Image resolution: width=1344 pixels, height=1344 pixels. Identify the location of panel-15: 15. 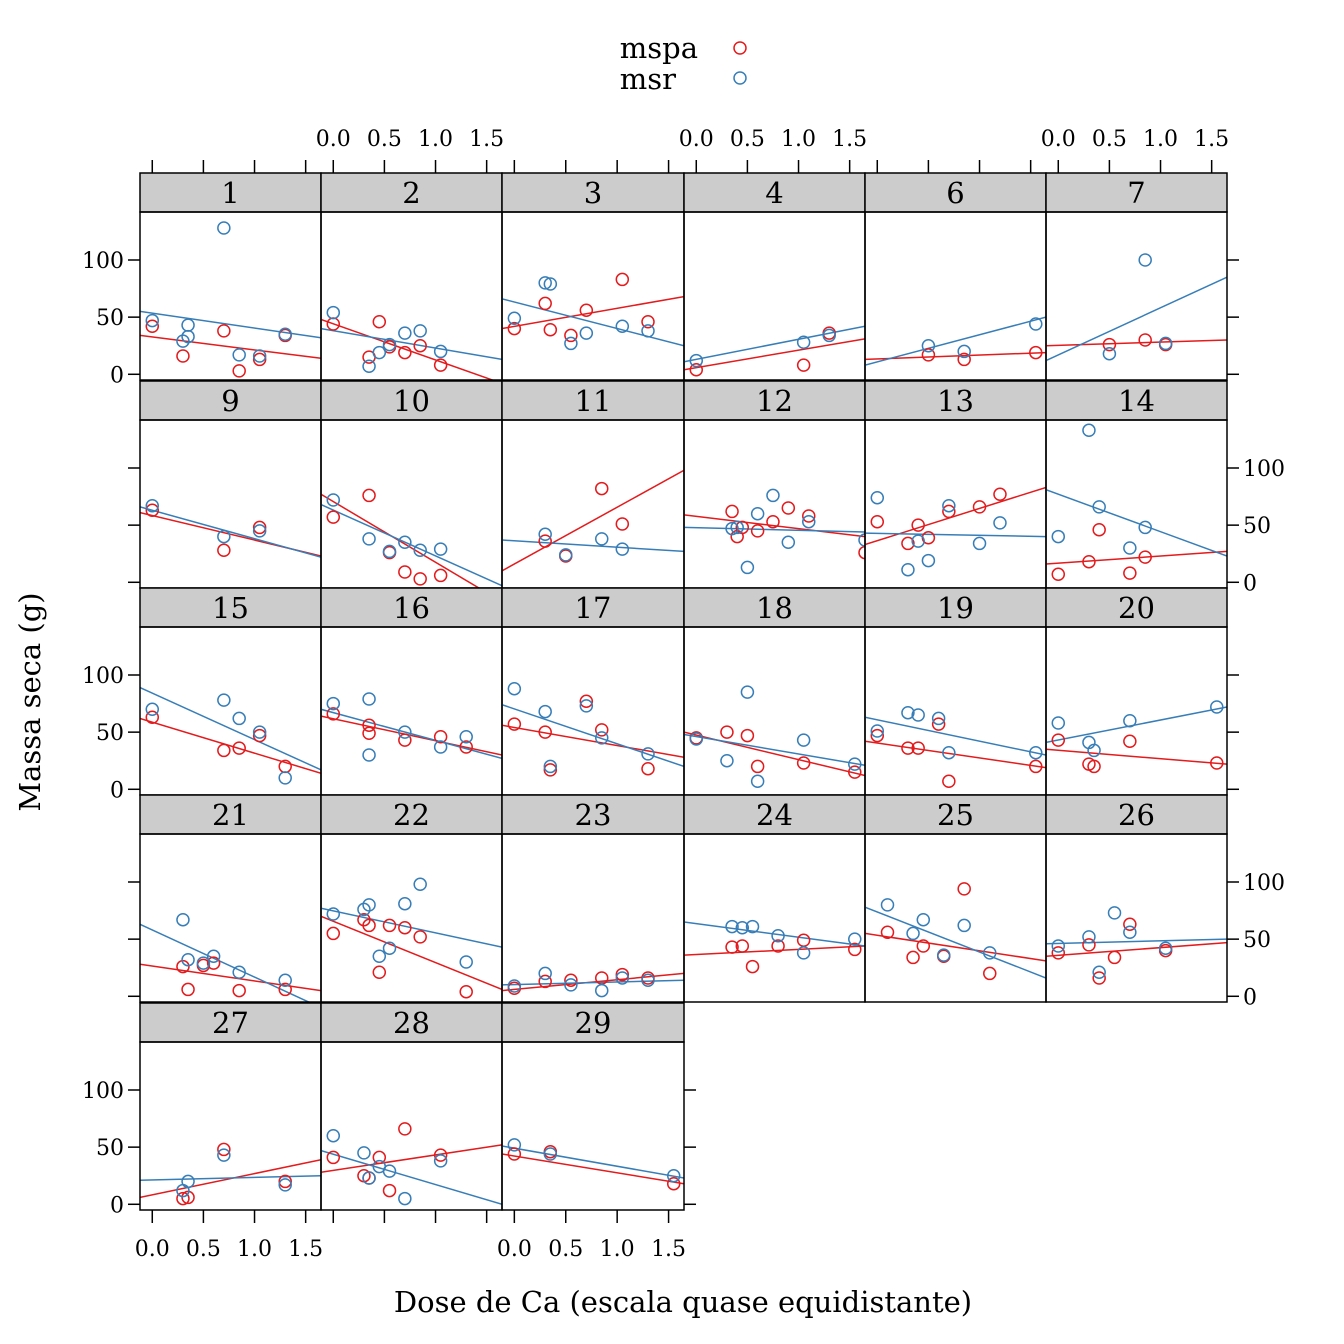
(230, 691).